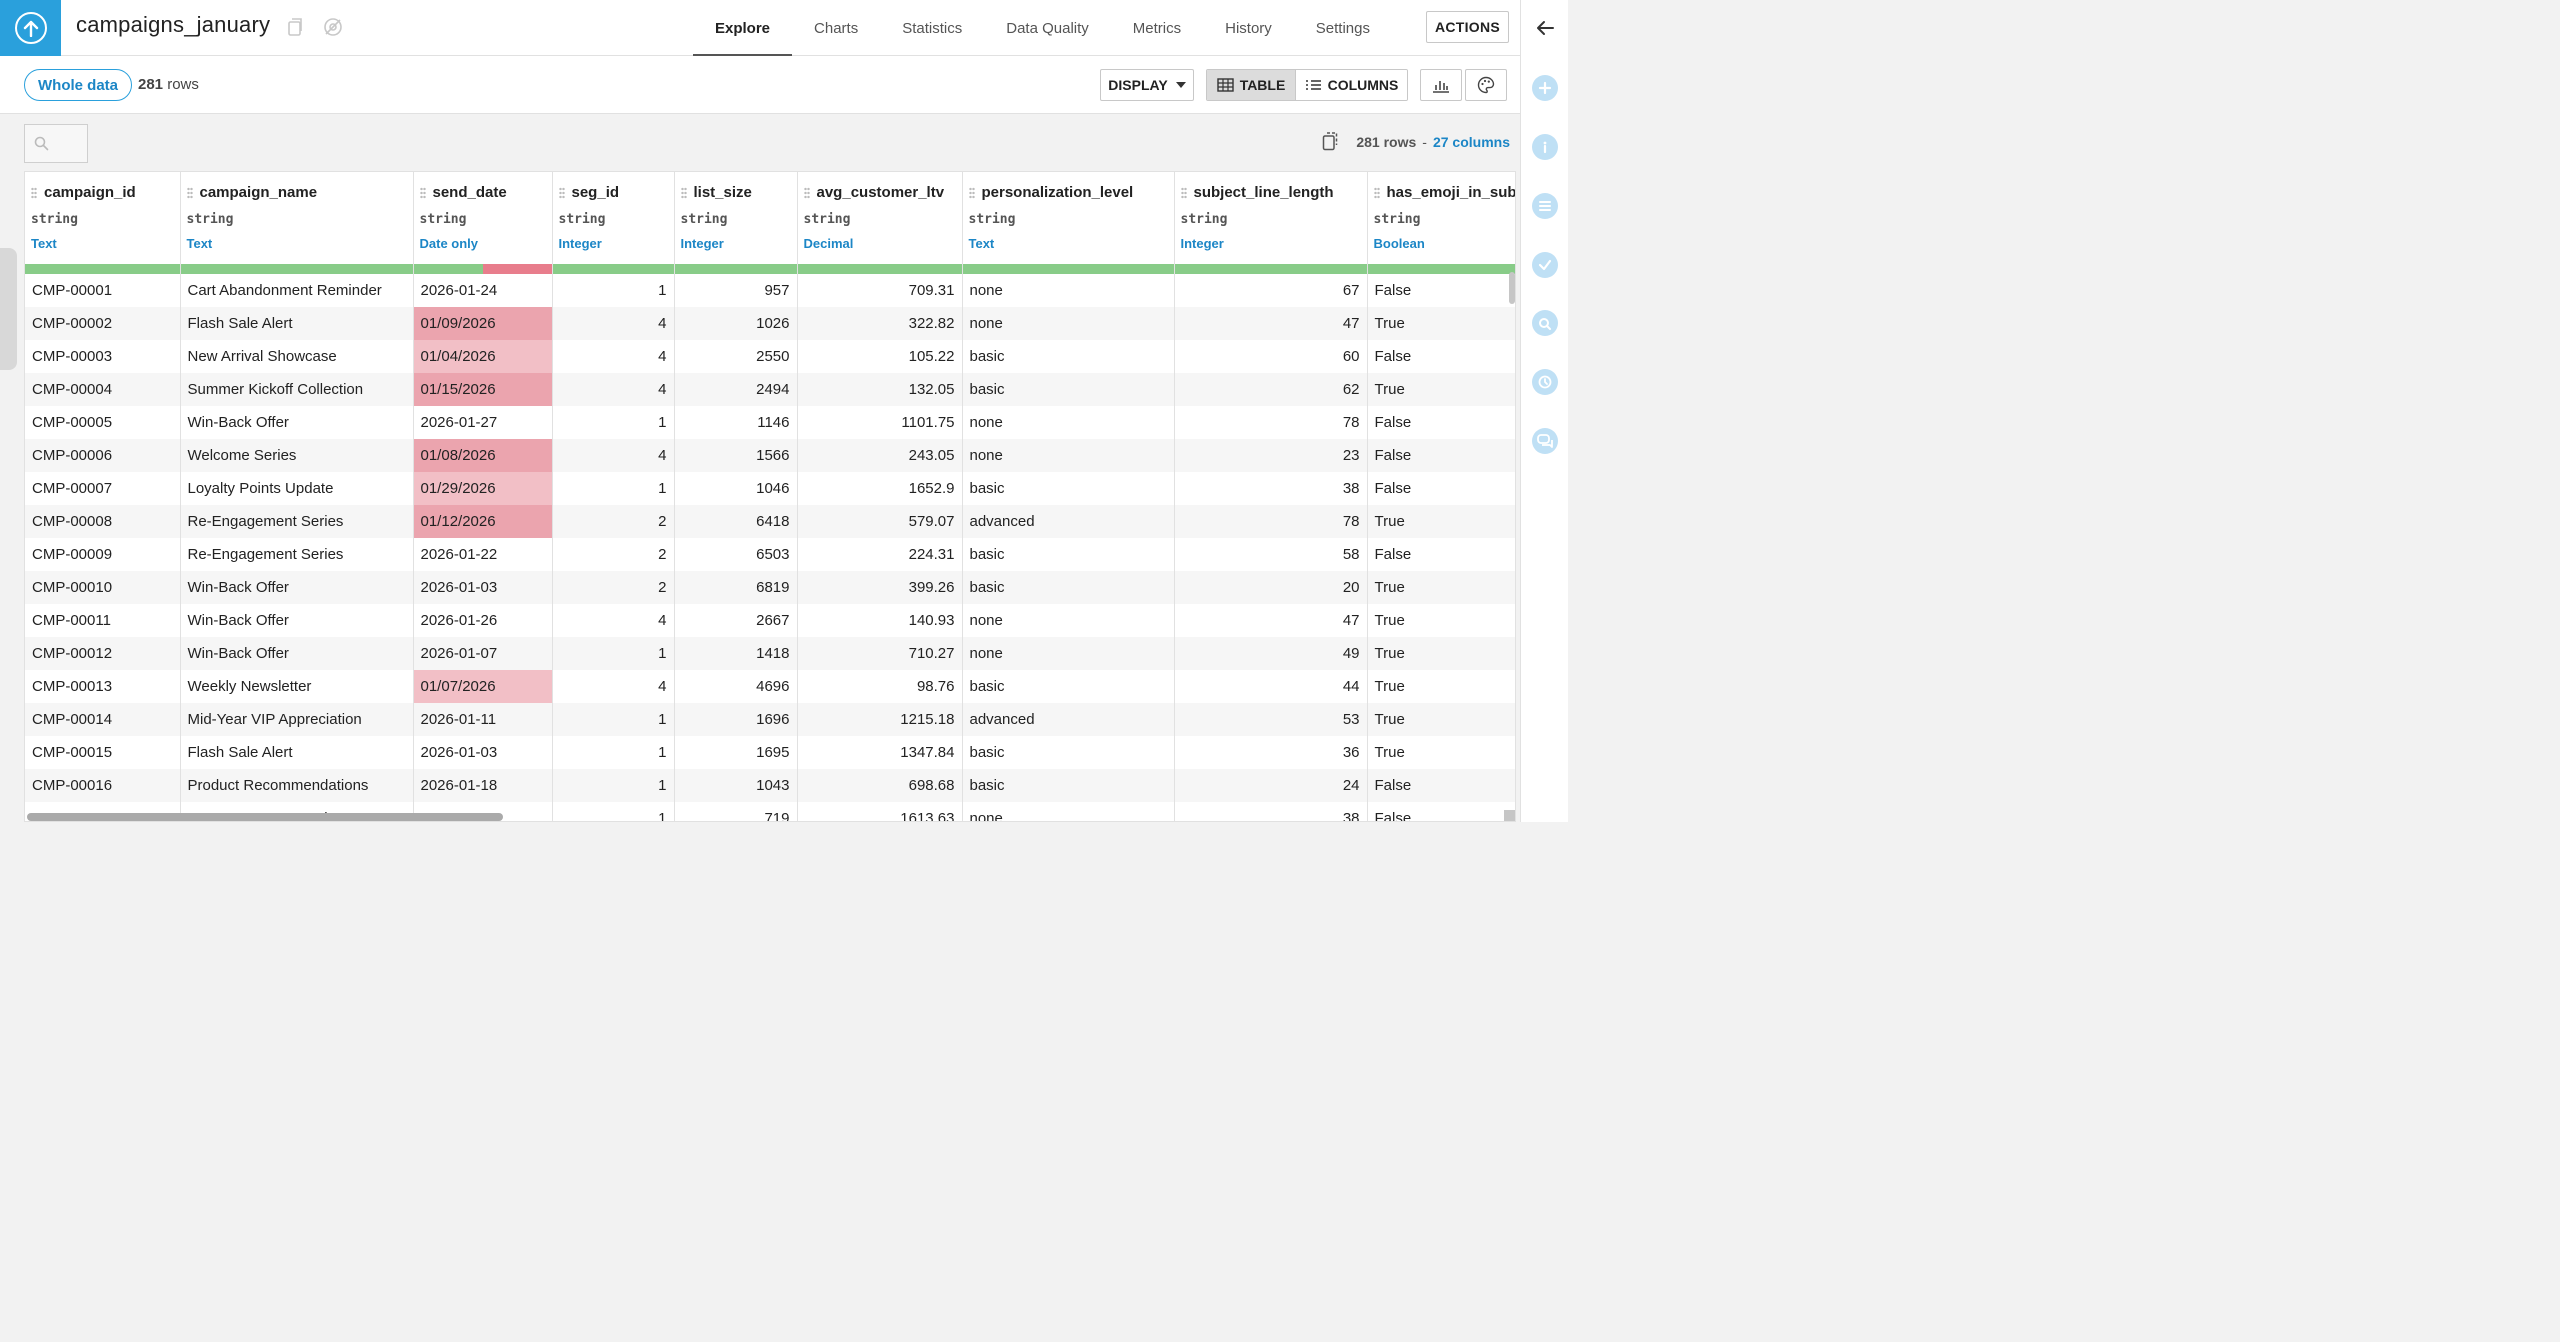 This screenshot has height=1342, width=2560. What do you see at coordinates (1399, 243) in the screenshot?
I see `column-meaning: Boolean` at bounding box center [1399, 243].